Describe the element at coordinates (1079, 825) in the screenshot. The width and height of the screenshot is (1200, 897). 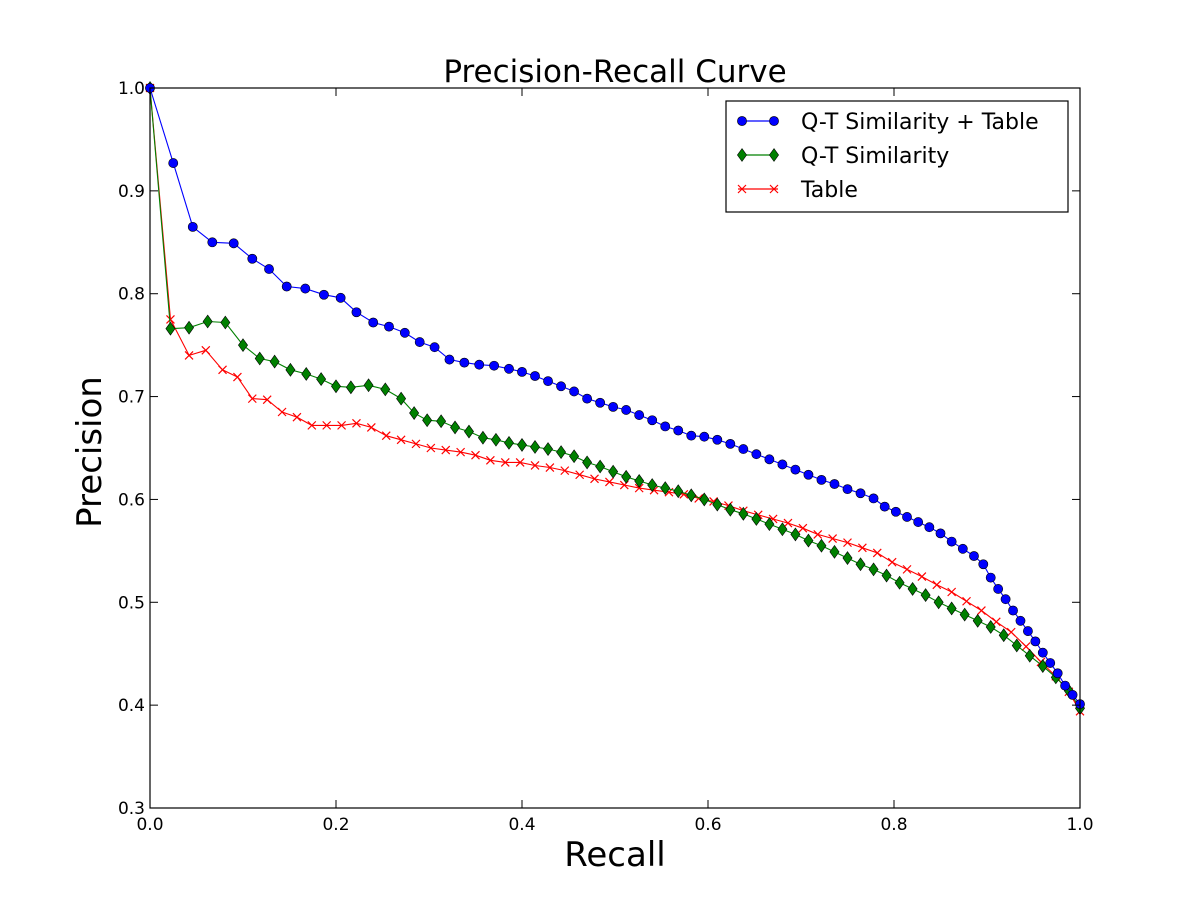
I see `x-tick-label: 1.0` at that location.